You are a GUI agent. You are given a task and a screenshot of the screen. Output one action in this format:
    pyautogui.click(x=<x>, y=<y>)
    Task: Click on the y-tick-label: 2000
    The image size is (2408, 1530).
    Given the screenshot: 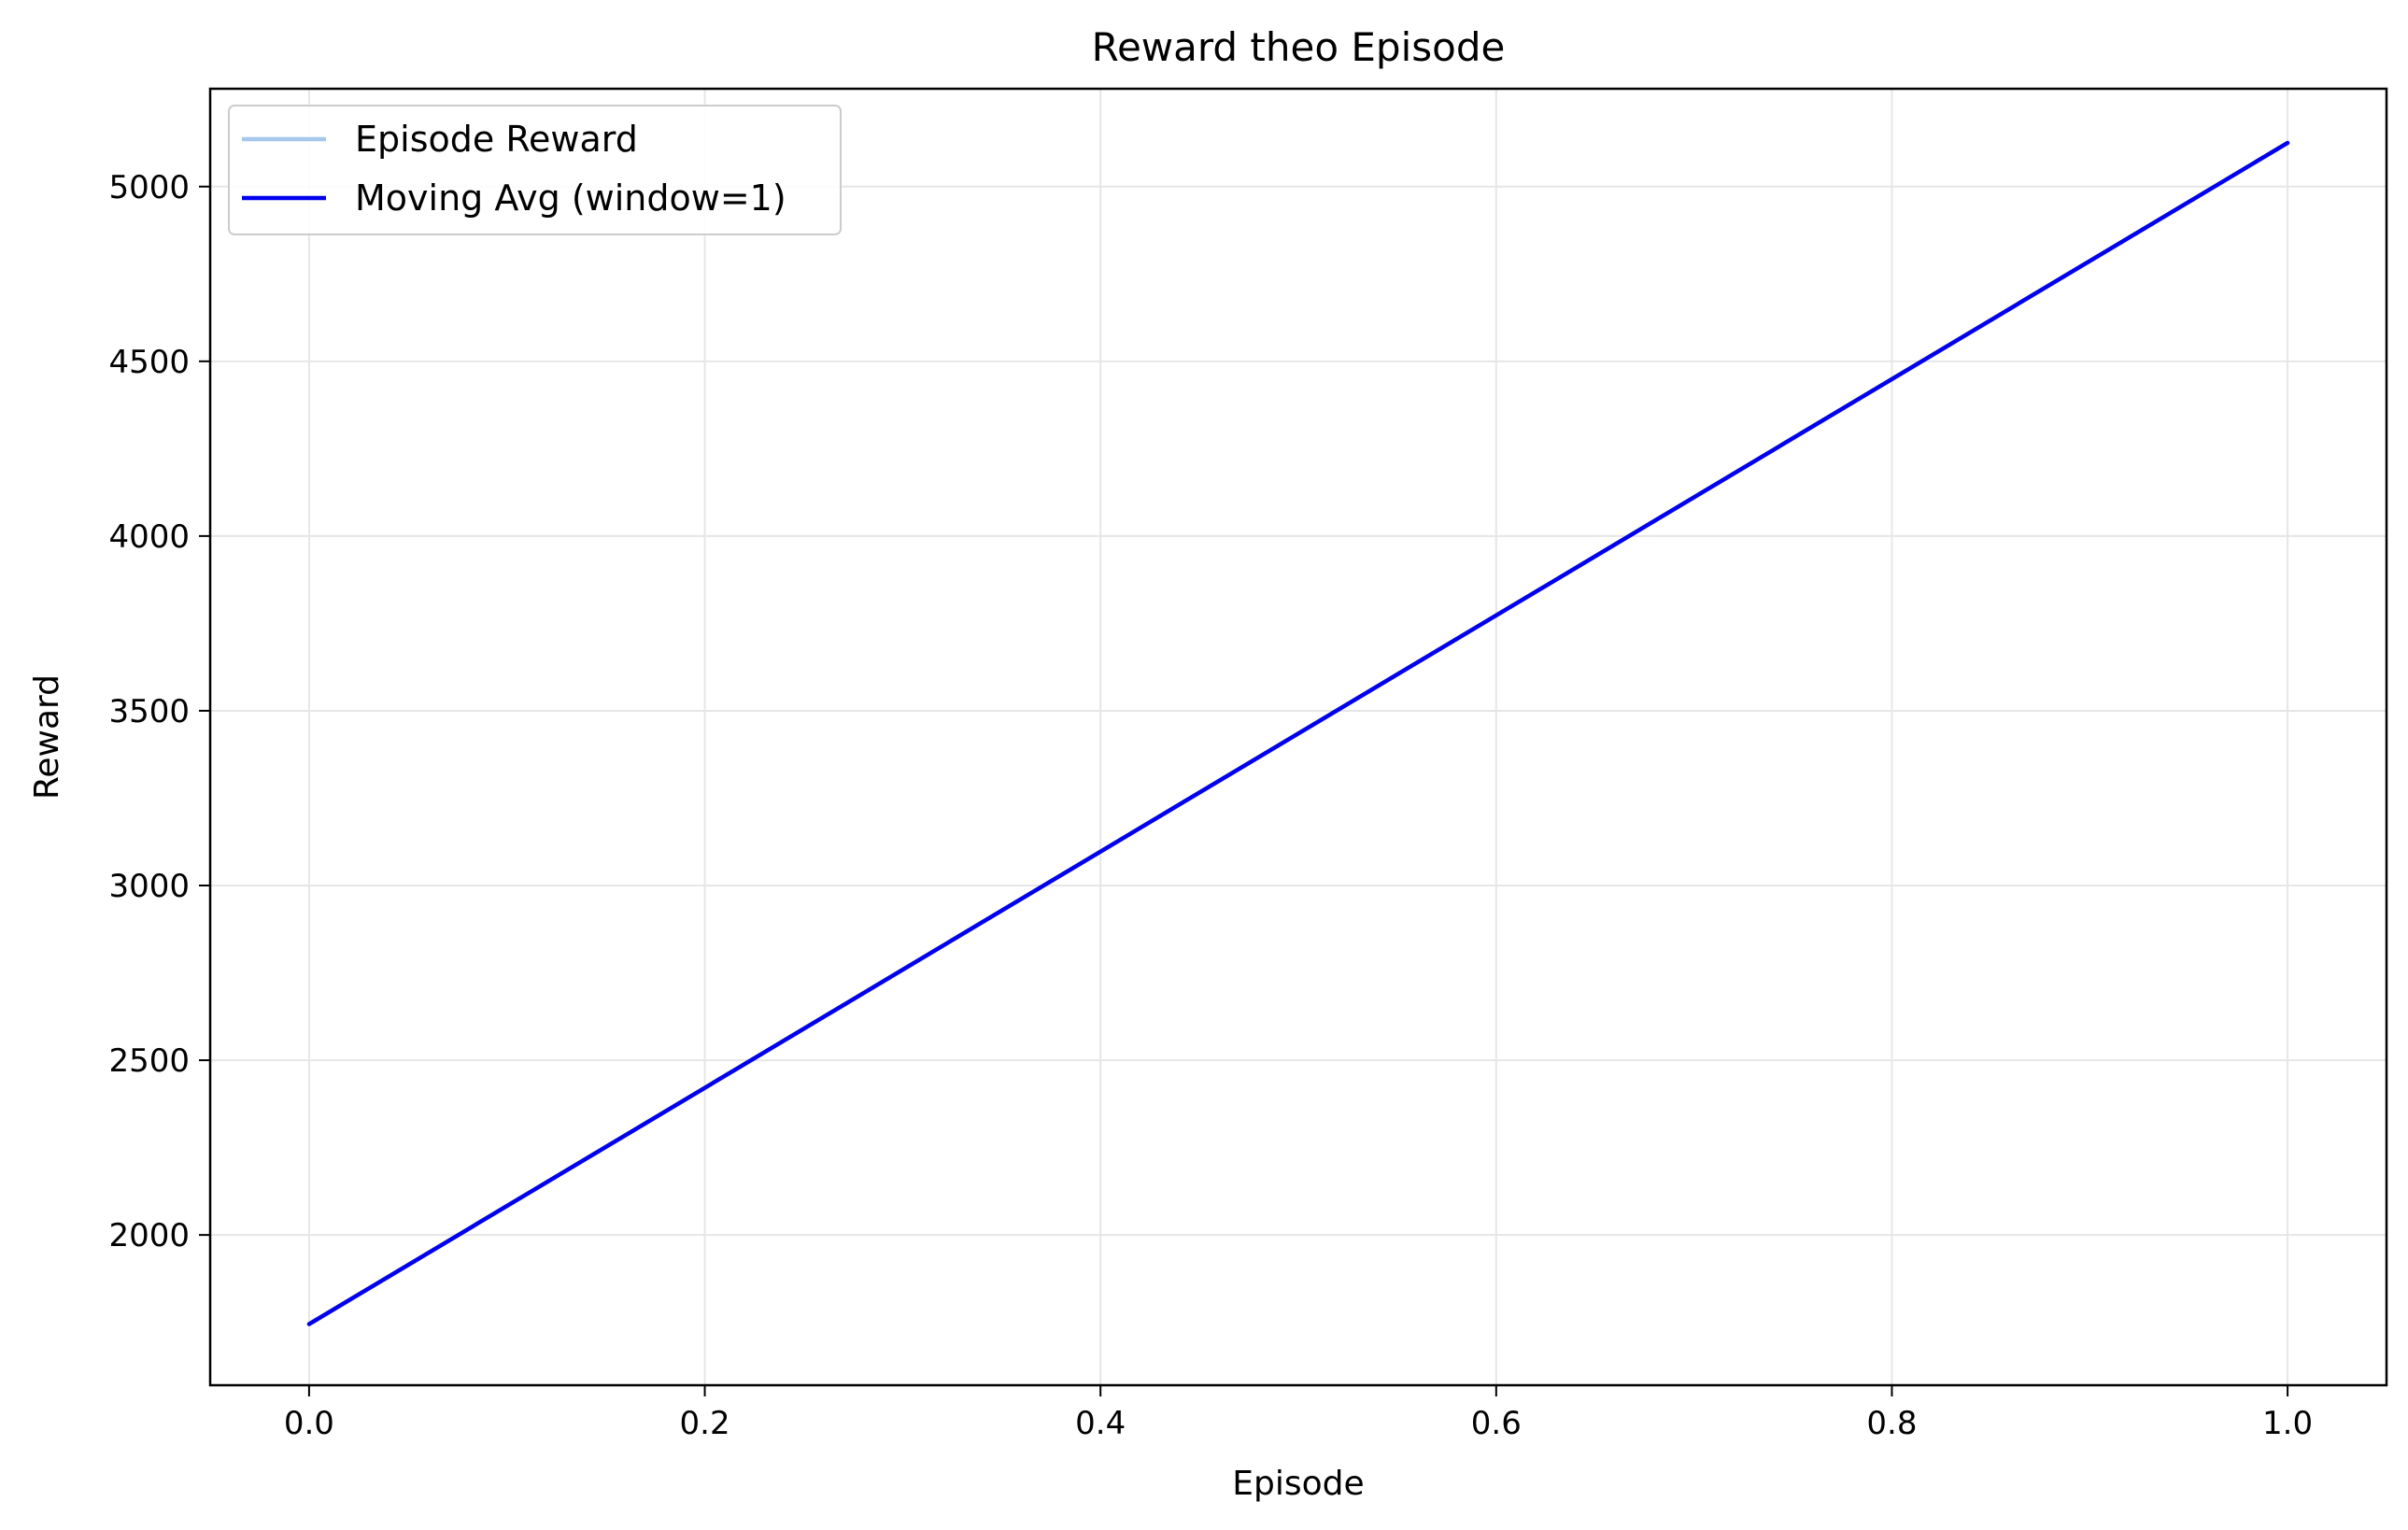 What is the action you would take?
    pyautogui.click(x=149, y=1235)
    